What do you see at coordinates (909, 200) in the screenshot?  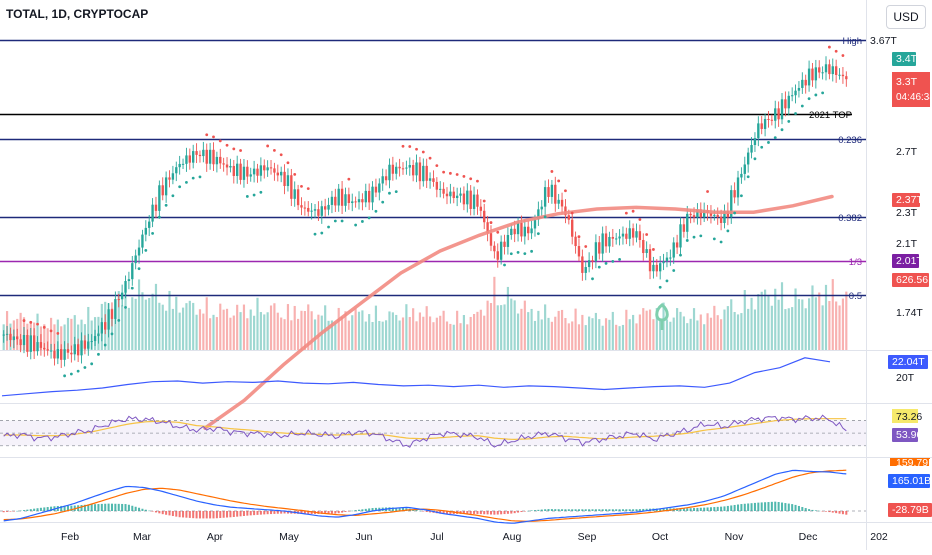 I see `badge-ma-value-text: 2.37T` at bounding box center [909, 200].